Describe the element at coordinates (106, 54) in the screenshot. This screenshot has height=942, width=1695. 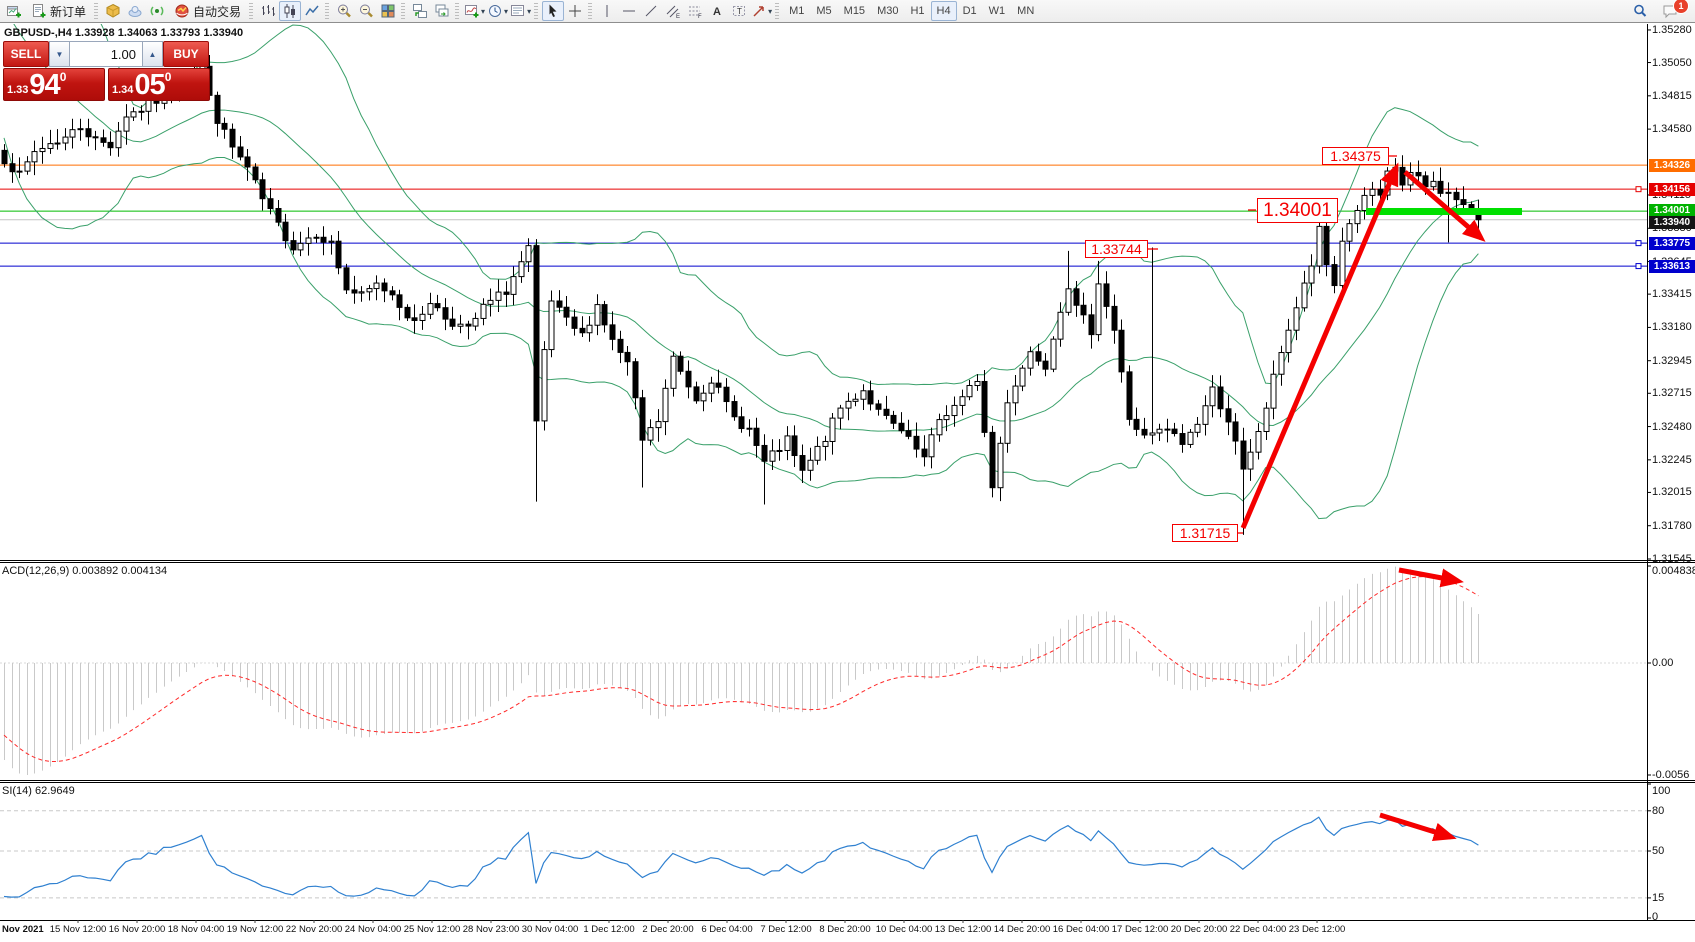
I see `volume-input: 1.00` at that location.